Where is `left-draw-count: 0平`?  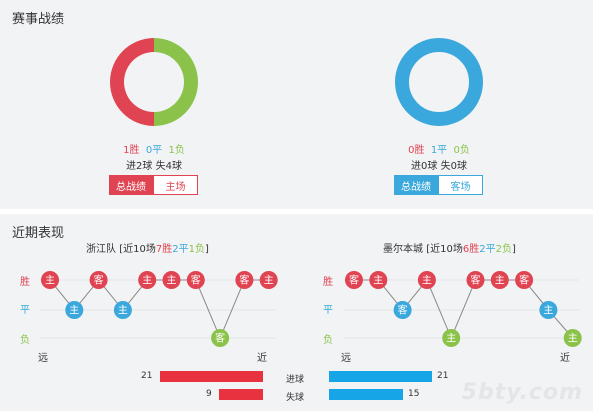
left-draw-count: 0平 is located at coordinates (154, 150).